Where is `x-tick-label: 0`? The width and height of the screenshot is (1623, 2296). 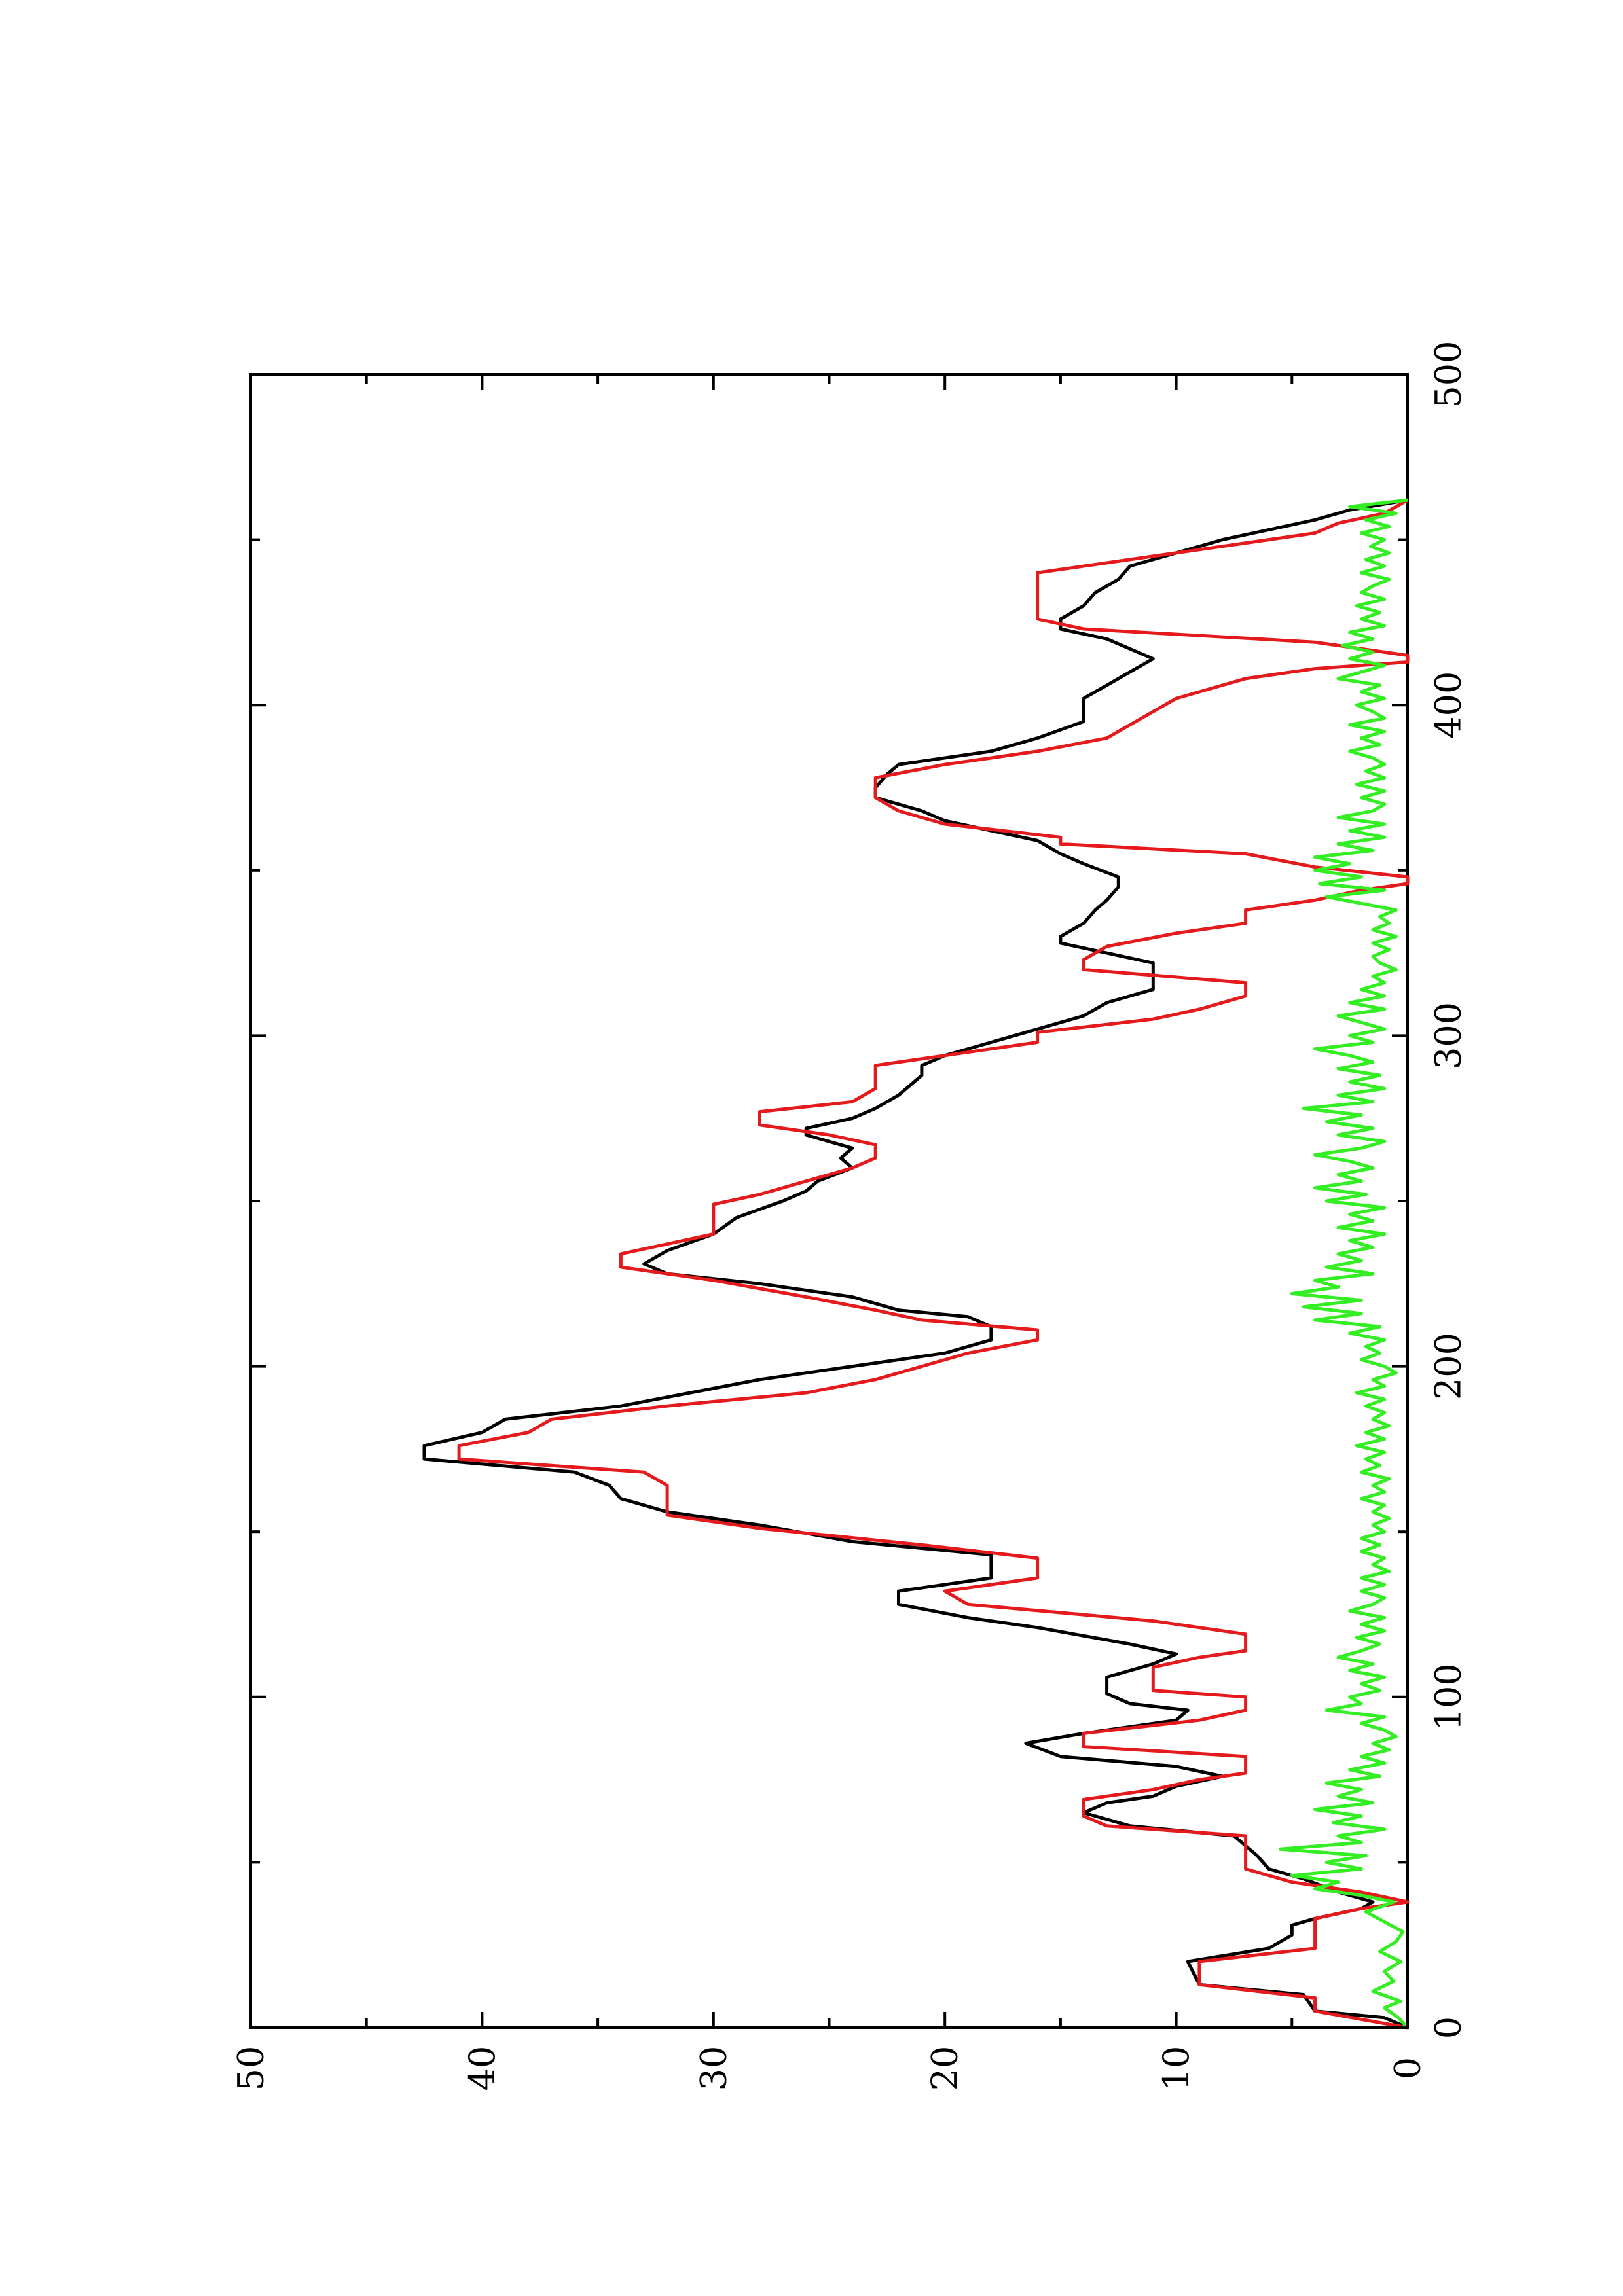
x-tick-label: 0 is located at coordinates (1448, 2028).